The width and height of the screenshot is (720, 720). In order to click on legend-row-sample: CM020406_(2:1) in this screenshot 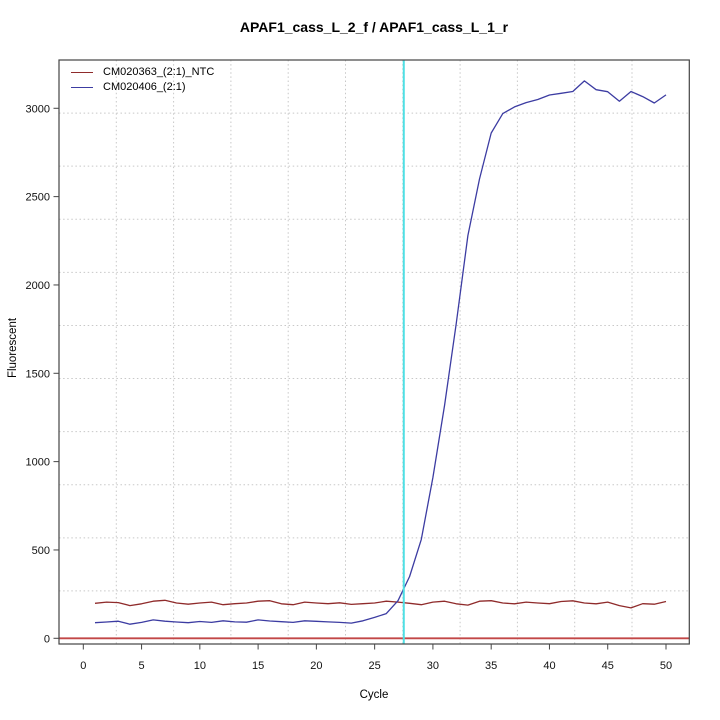, I will do `click(142, 87)`.